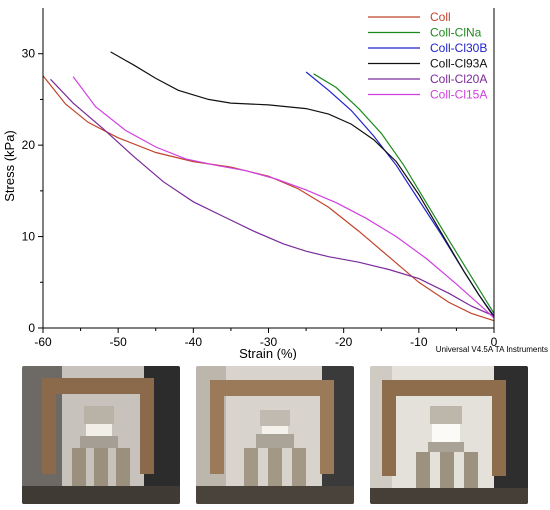  I want to click on legend-label-1: Coll-ClNa, so click(456, 33).